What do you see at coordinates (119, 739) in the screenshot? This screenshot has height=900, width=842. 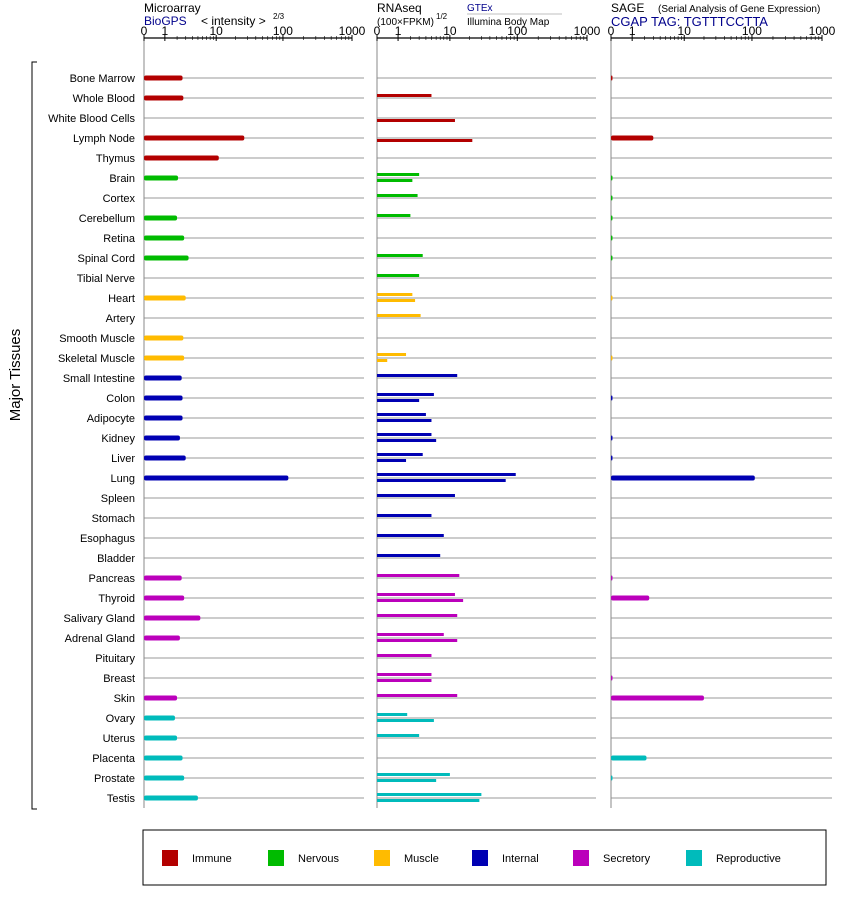 I see `tissue-label: Uterus` at bounding box center [119, 739].